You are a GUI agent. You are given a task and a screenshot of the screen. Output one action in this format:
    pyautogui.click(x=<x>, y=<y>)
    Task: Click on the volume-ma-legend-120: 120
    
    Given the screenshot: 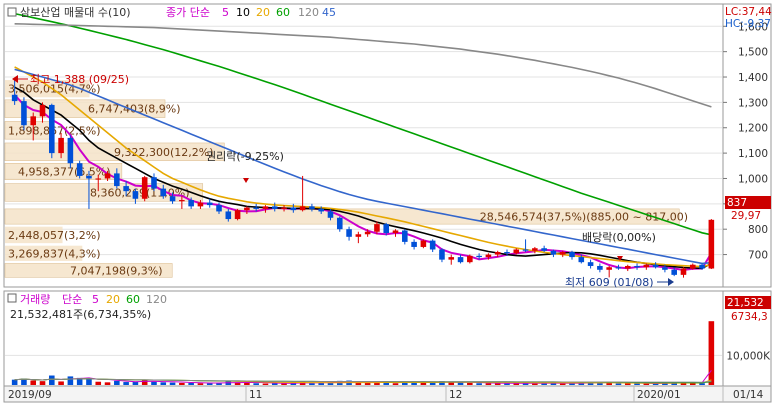 What is the action you would take?
    pyautogui.click(x=156, y=299)
    